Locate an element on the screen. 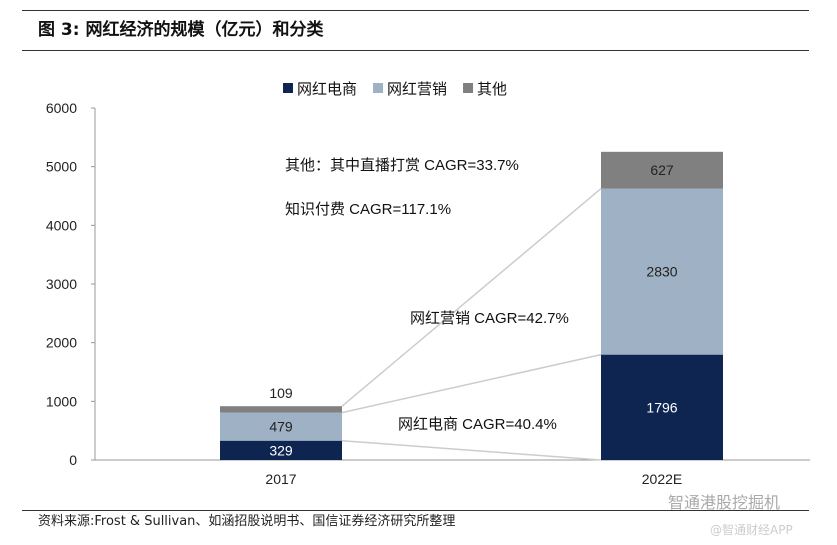 The height and width of the screenshot is (545, 837). bar-其他-2022E is located at coordinates (662, 170).